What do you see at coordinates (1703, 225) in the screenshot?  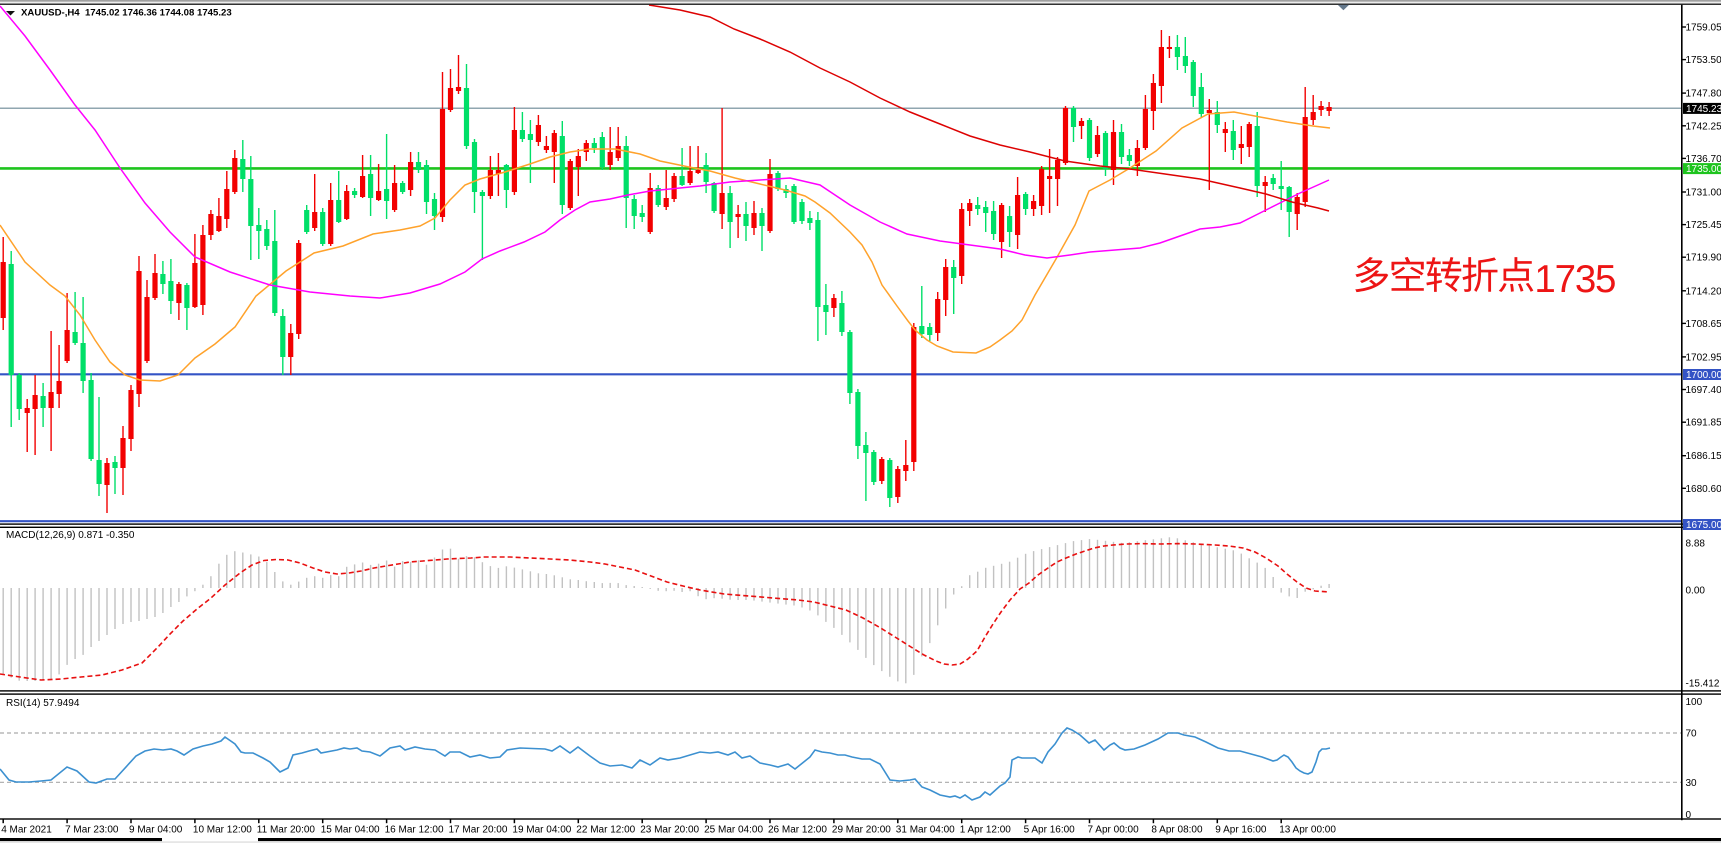 I see `svg-text: 1725.45` at bounding box center [1703, 225].